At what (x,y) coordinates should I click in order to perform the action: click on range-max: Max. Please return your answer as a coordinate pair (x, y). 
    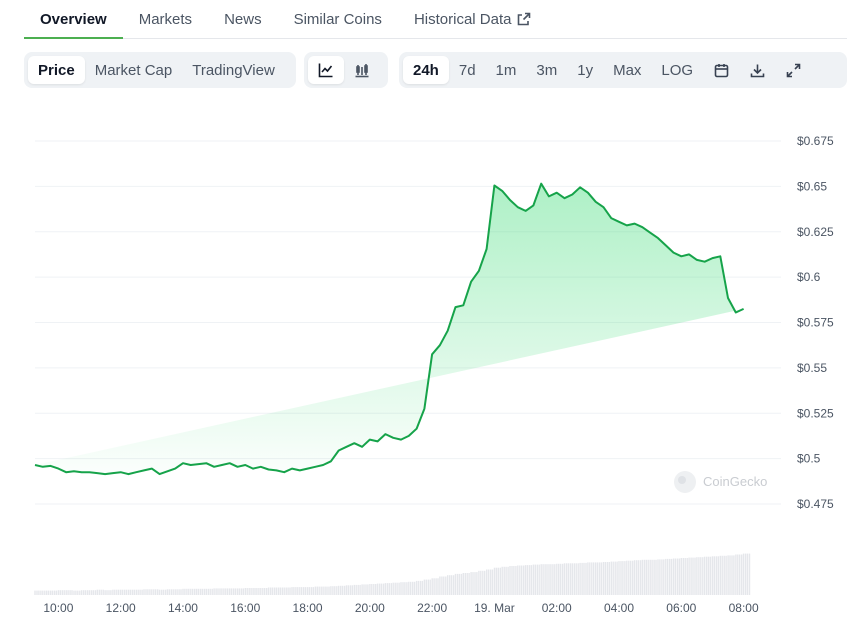
    Looking at the image, I should click on (627, 70).